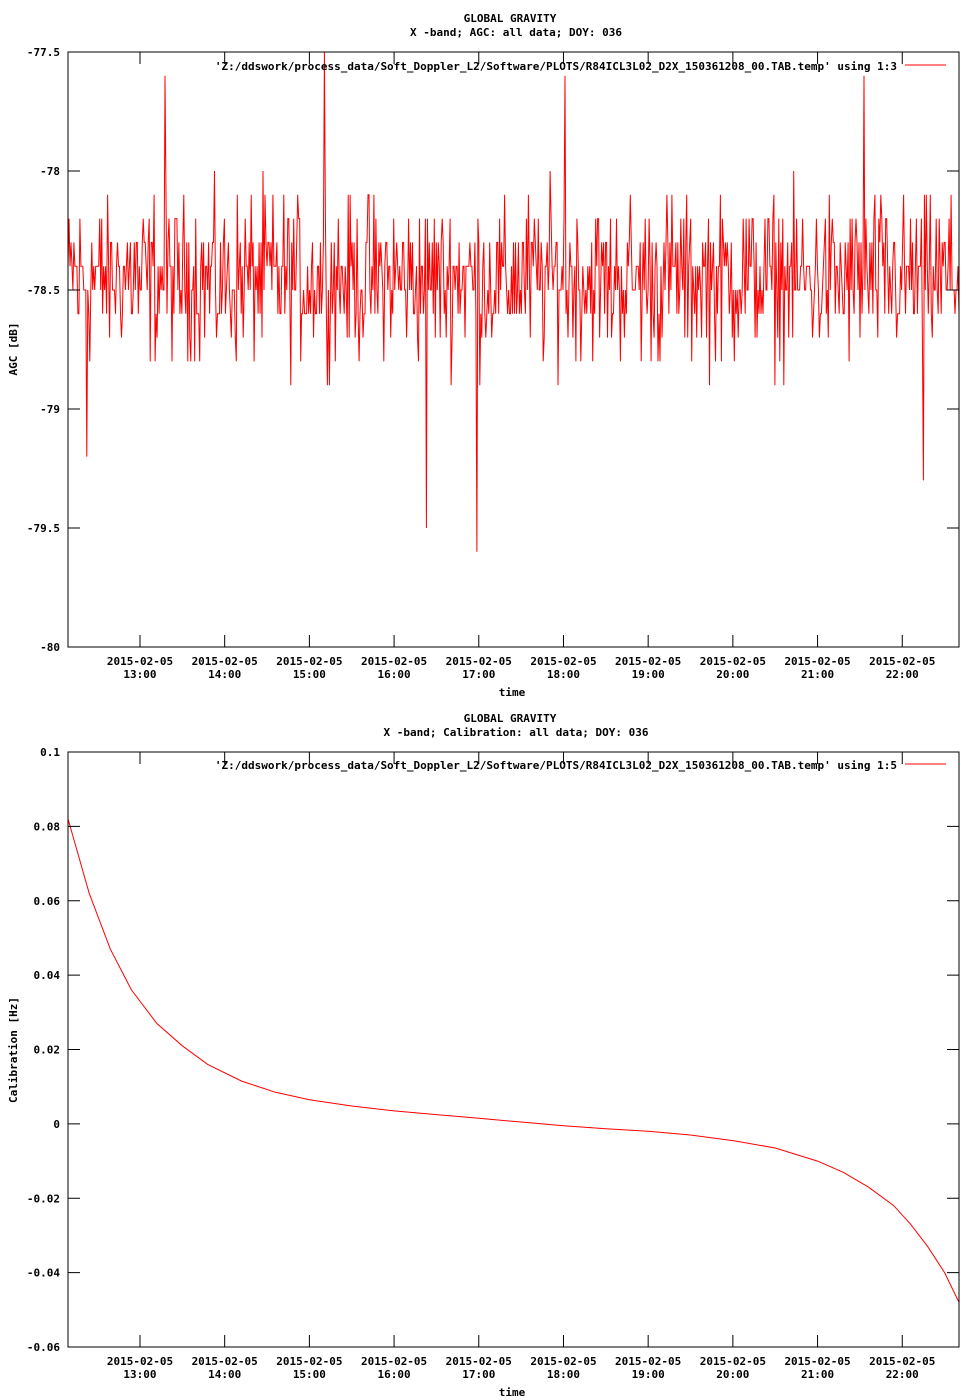 This screenshot has height=1400, width=980. Describe the element at coordinates (13, 1050) in the screenshot. I see `y-axis-label: Calibration [Hz]` at that location.